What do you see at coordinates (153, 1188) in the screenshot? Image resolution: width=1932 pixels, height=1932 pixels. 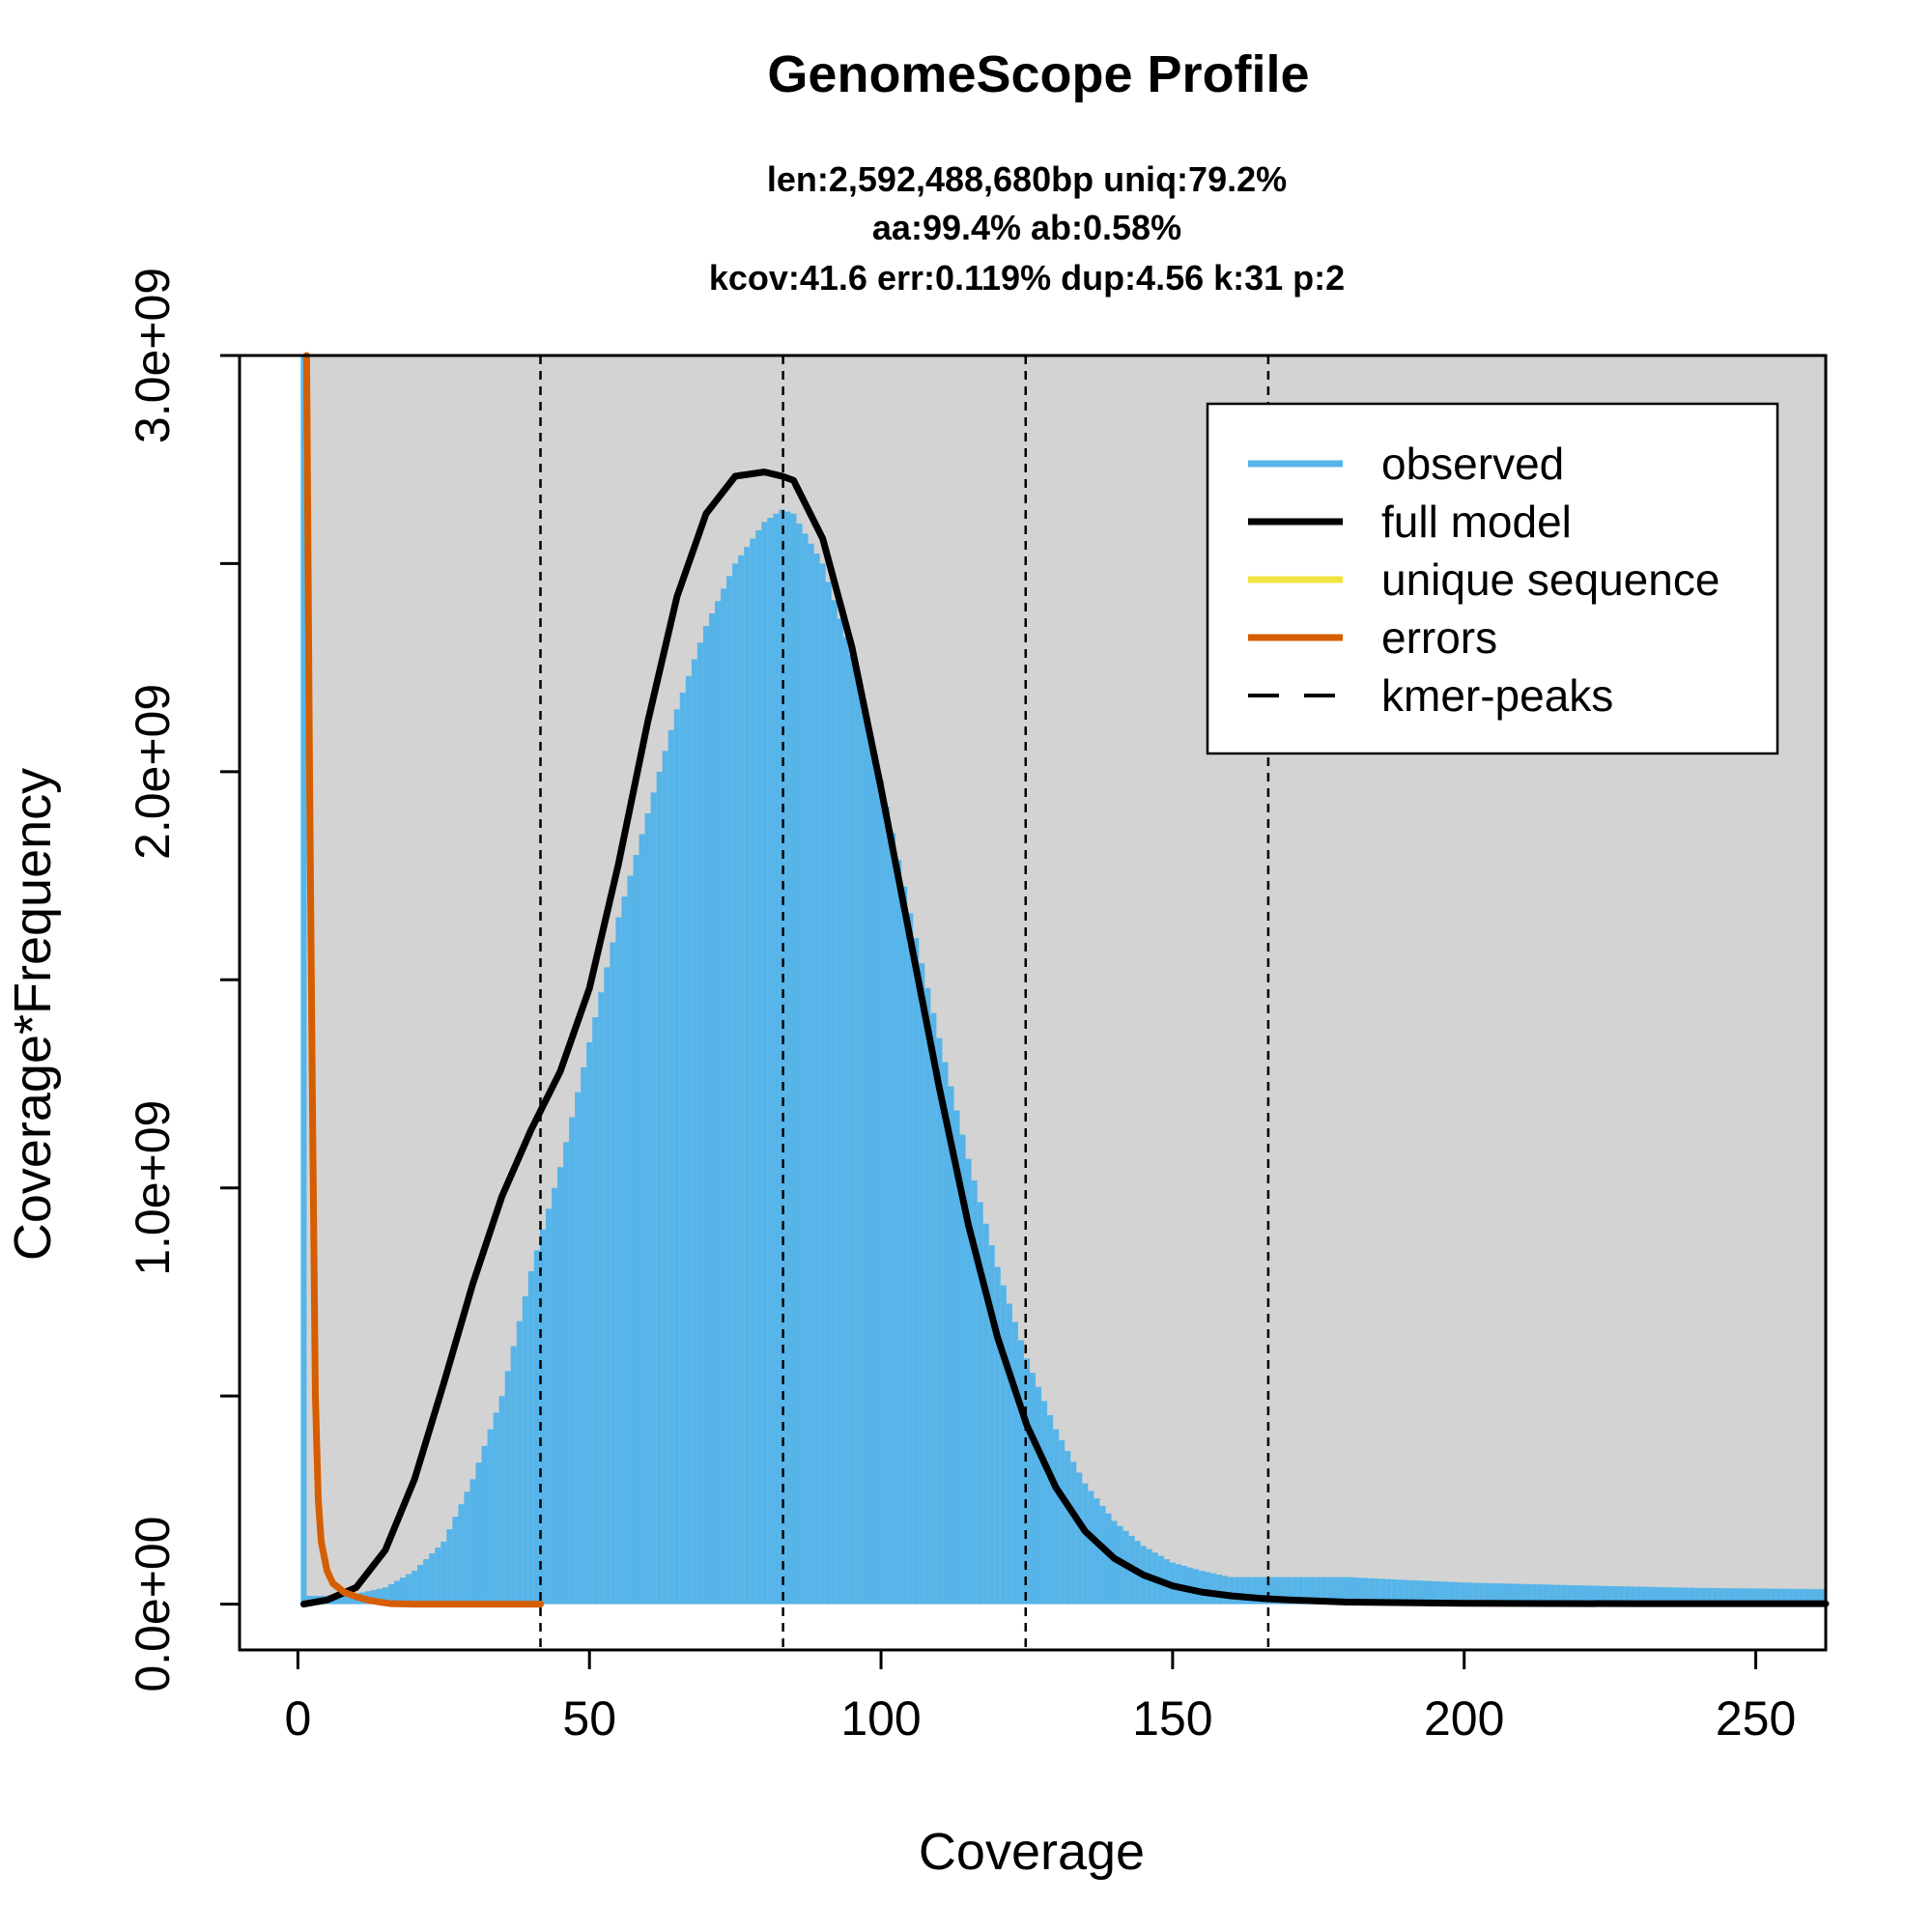 I see `y-tick-label: 1.0e+09` at bounding box center [153, 1188].